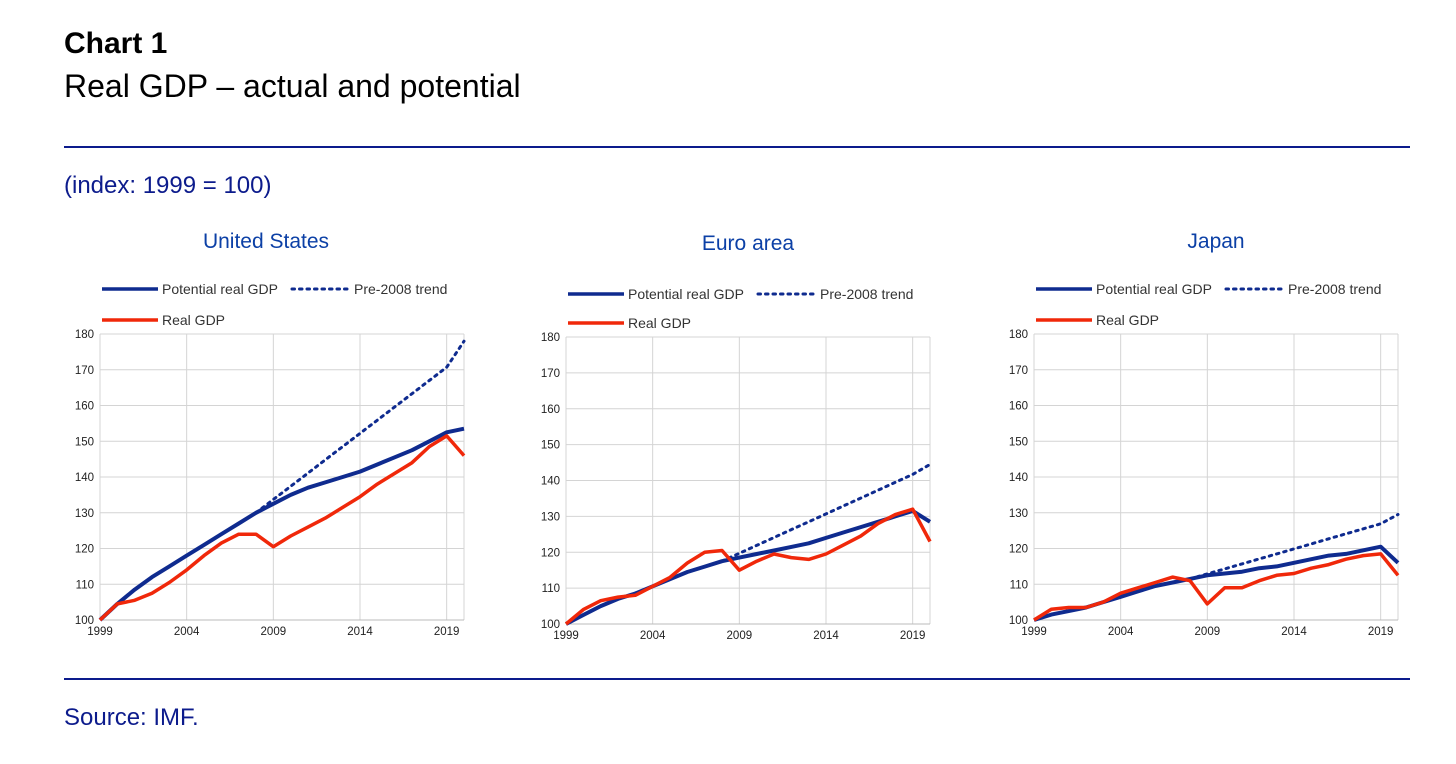 The width and height of the screenshot is (1456, 764). What do you see at coordinates (737, 147) in the screenshot?
I see `top-rule` at bounding box center [737, 147].